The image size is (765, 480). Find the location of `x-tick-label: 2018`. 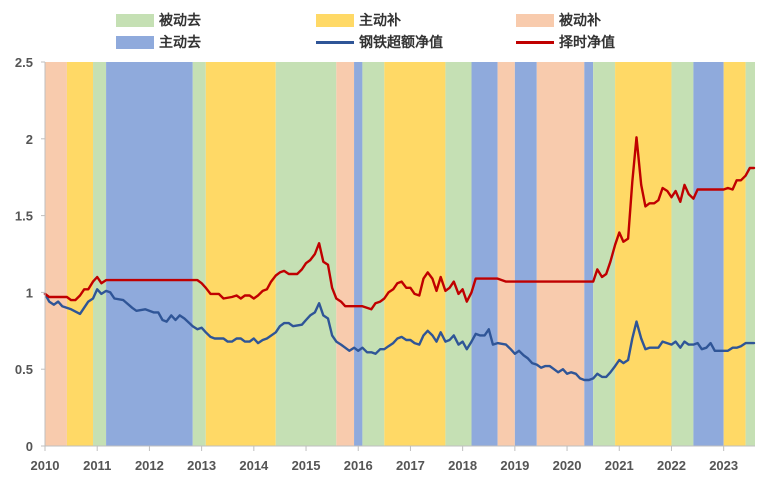

x-tick-label: 2018 is located at coordinates (462, 465).